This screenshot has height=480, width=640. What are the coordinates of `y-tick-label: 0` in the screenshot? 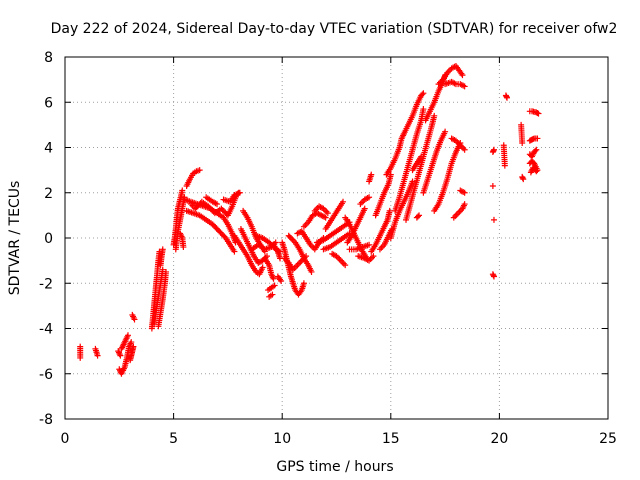 It's located at (48, 239).